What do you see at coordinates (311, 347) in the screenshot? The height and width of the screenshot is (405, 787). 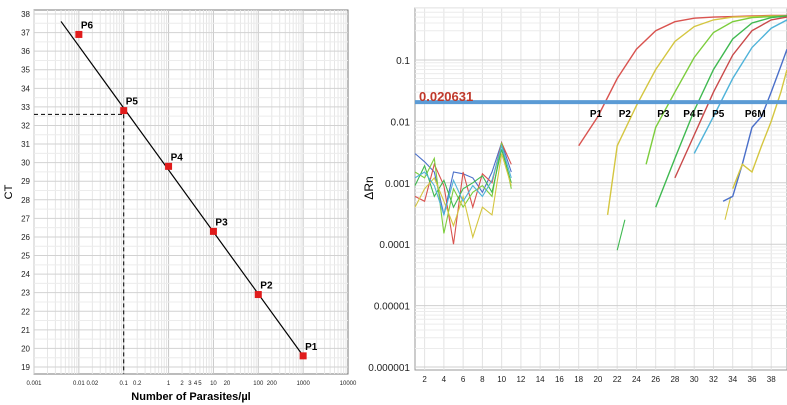 I see `standard-point-label-p1: P1` at bounding box center [311, 347].